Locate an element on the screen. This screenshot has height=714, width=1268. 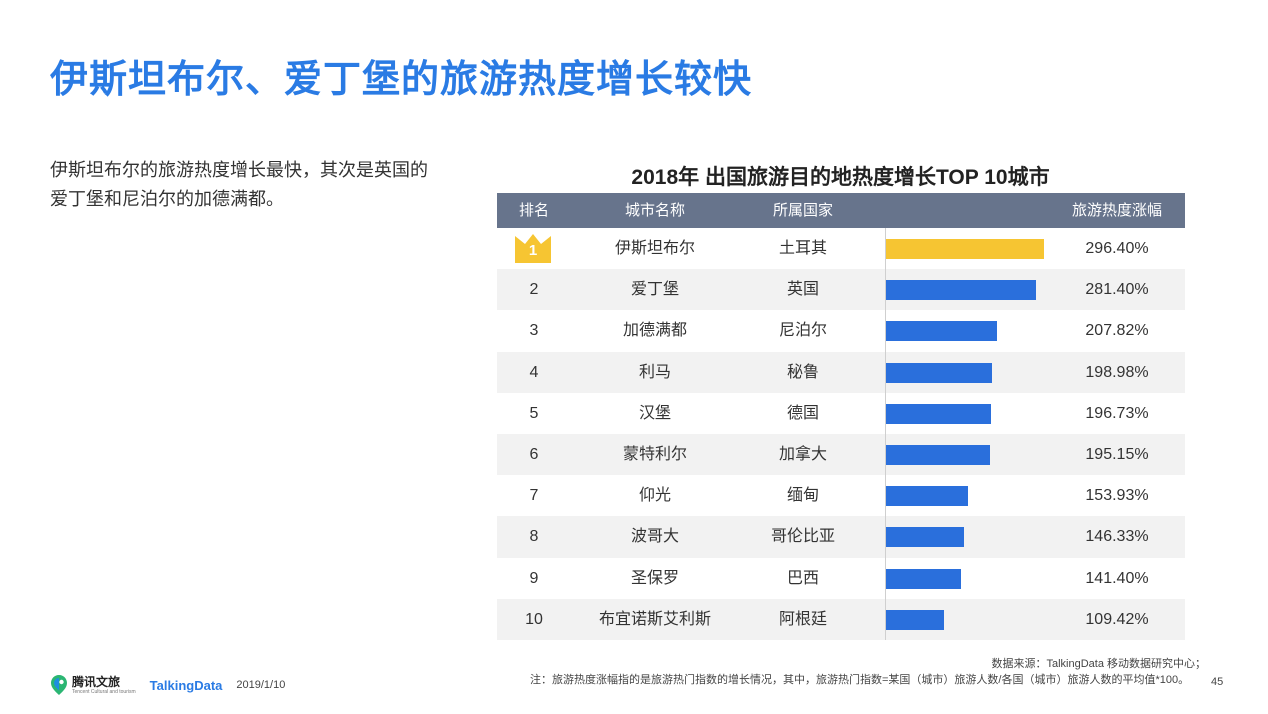
city-cell: 布宜诺斯艾利斯 is located at coordinates (654, 619).